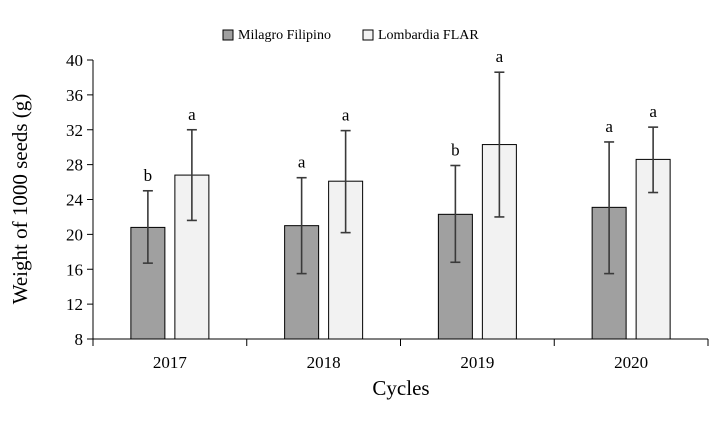 The width and height of the screenshot is (723, 437). What do you see at coordinates (74, 269) in the screenshot?
I see `y-tick-label: 16` at bounding box center [74, 269].